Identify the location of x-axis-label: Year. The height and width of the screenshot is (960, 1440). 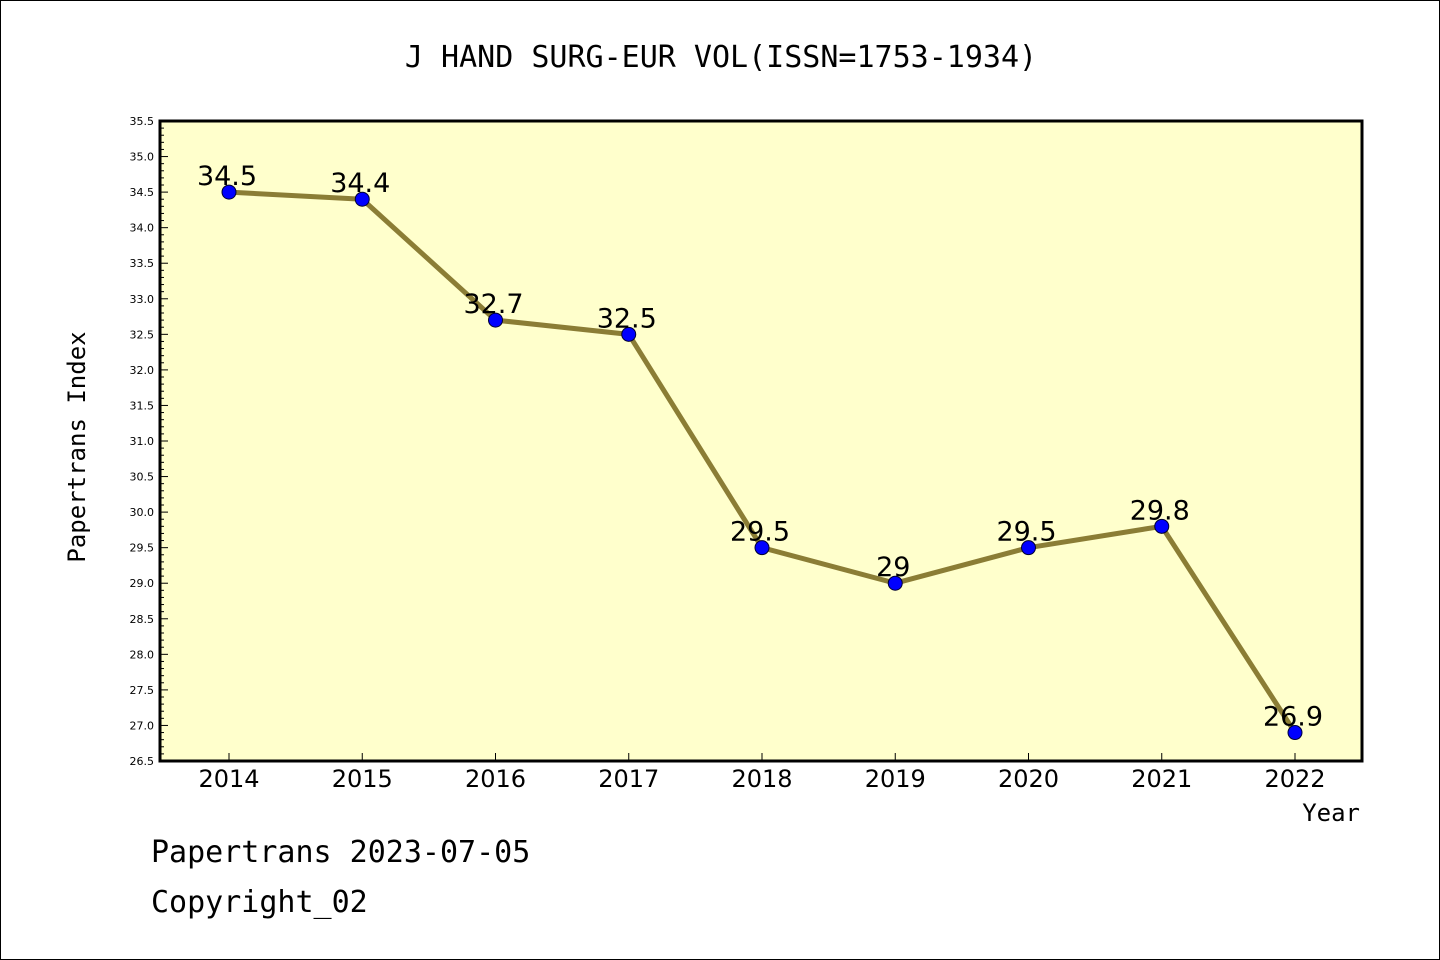
(1331, 813).